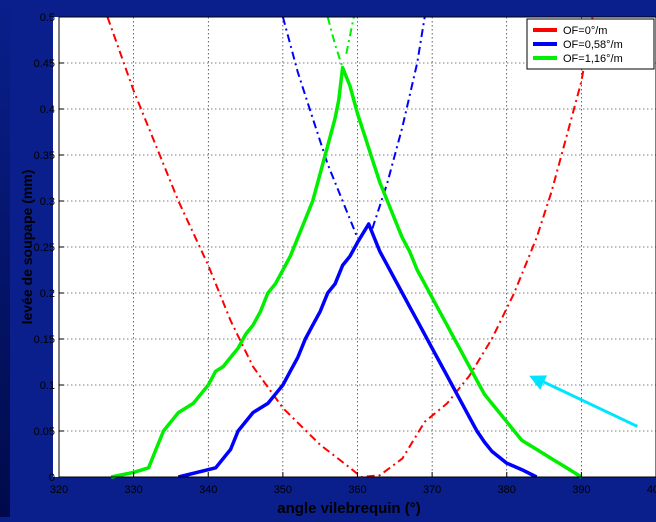 The width and height of the screenshot is (656, 522). What do you see at coordinates (47, 18) in the screenshot?
I see `y-tick-label: 0.5` at bounding box center [47, 18].